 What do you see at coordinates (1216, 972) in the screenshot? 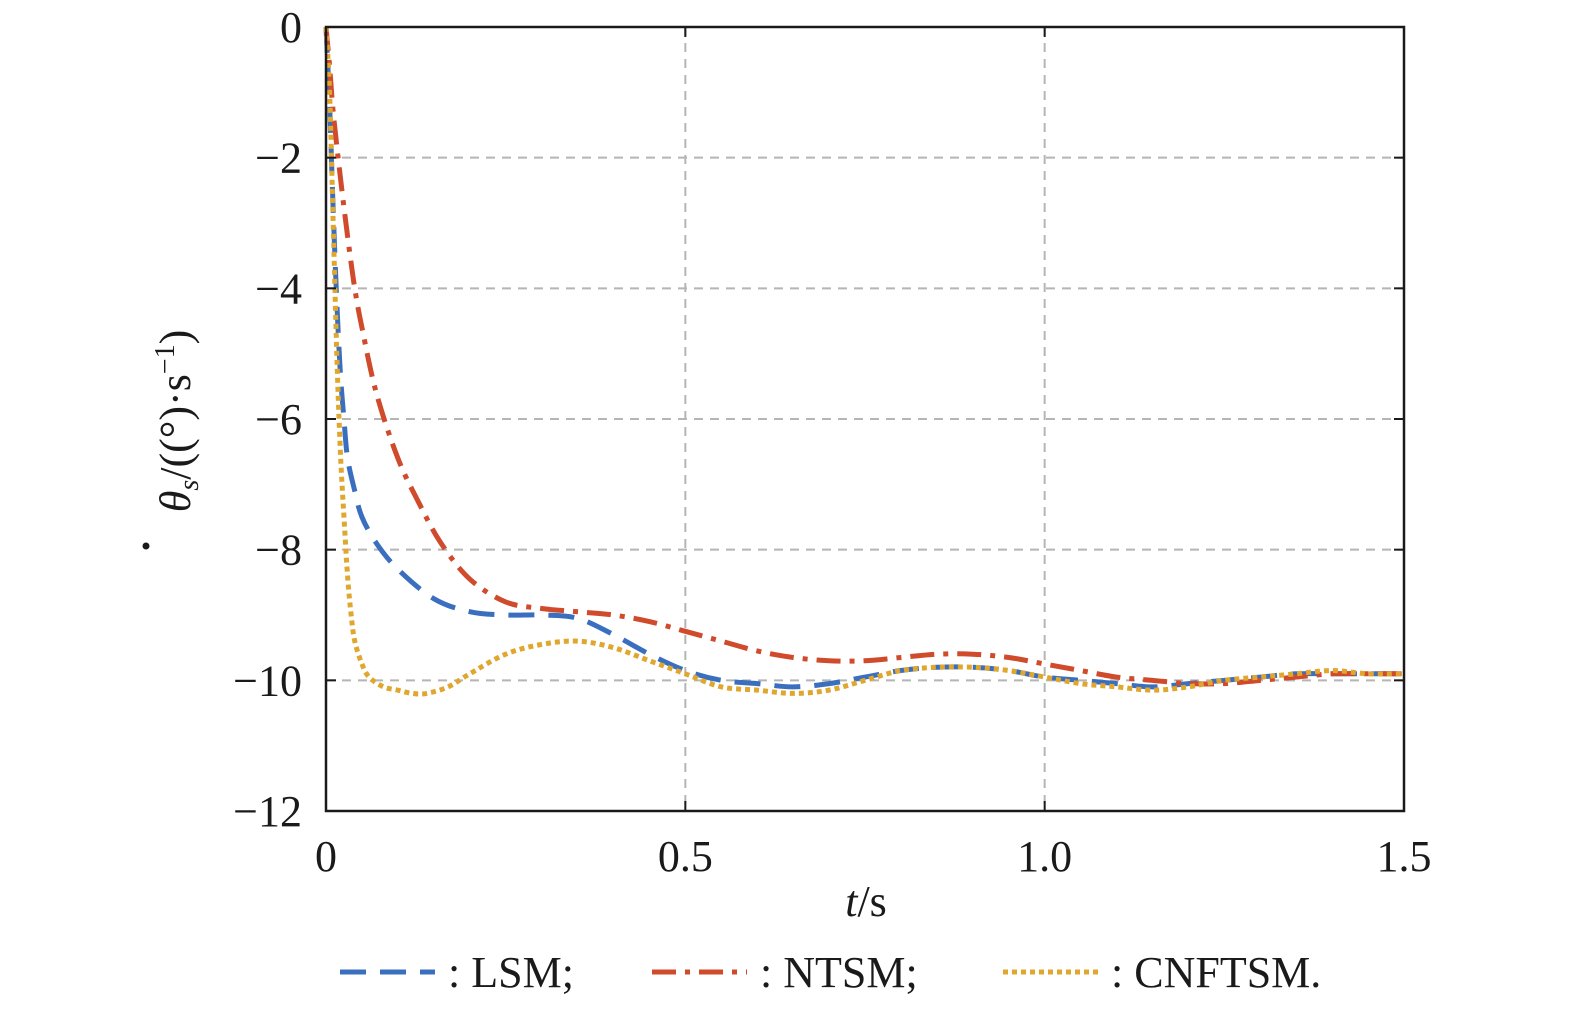
I see `legend-label: : CNFTSM.` at bounding box center [1216, 972].